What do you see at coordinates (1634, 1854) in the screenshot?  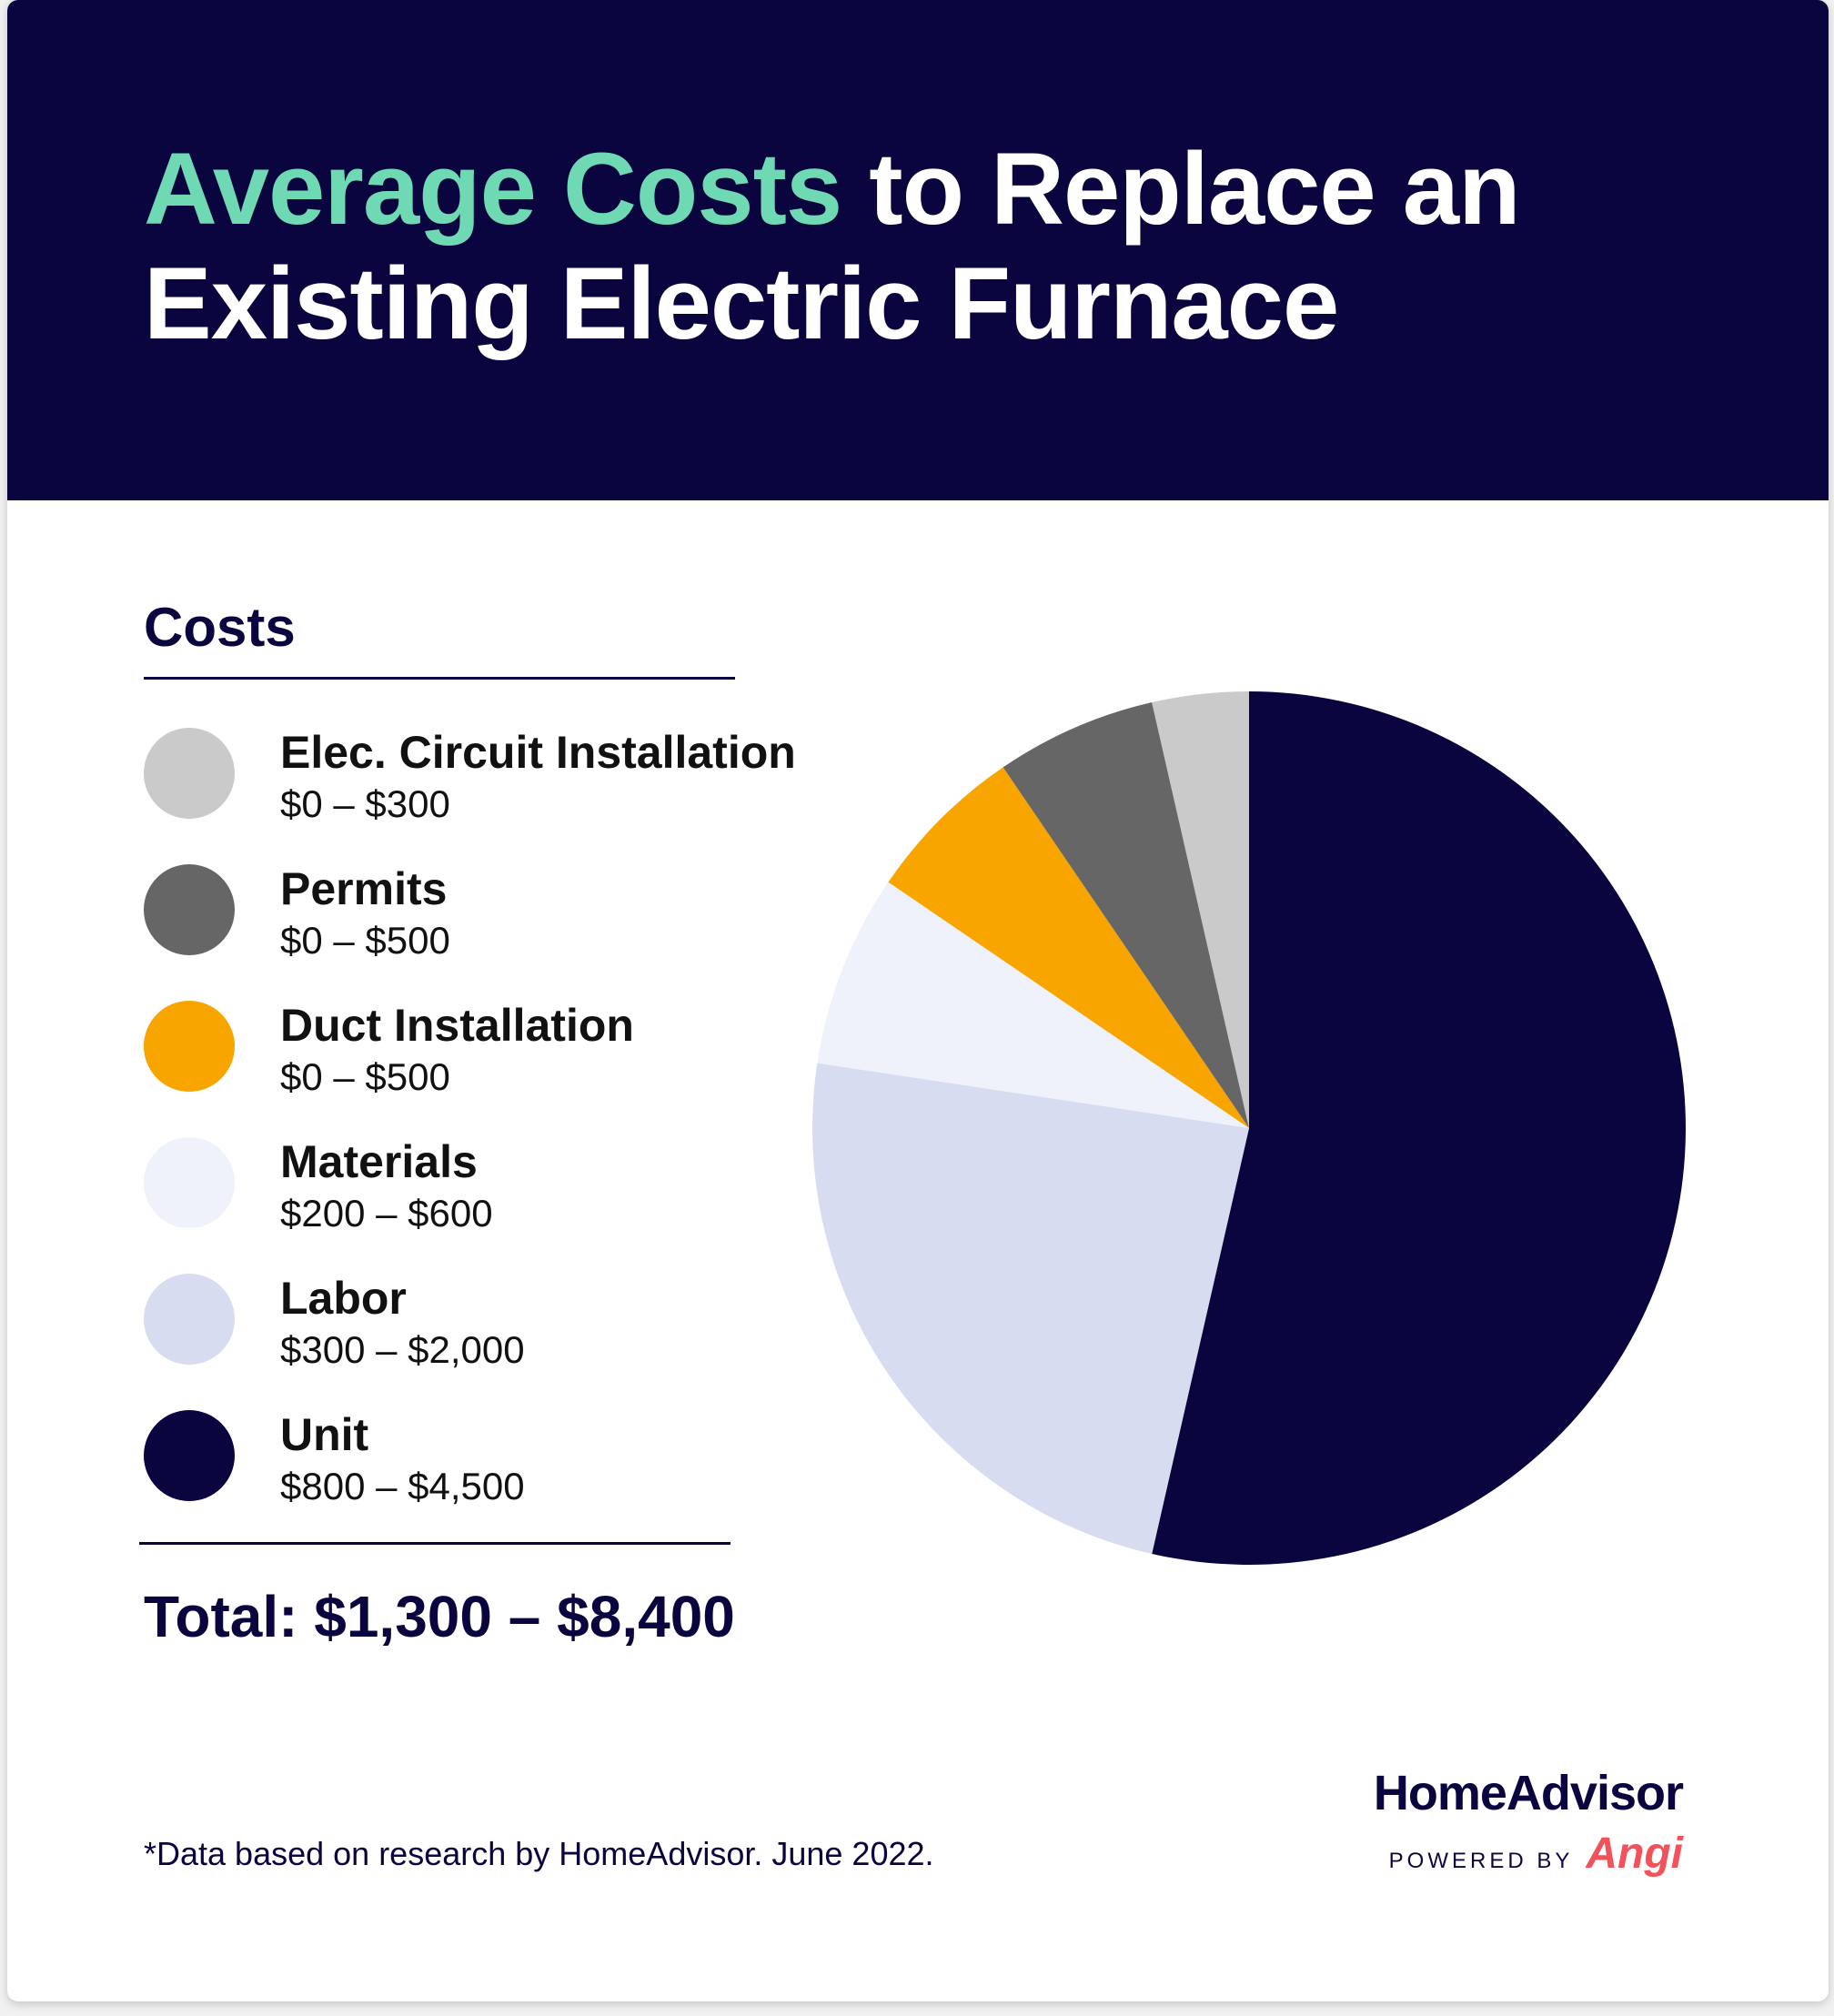 I see `angi-logo: Angi` at bounding box center [1634, 1854].